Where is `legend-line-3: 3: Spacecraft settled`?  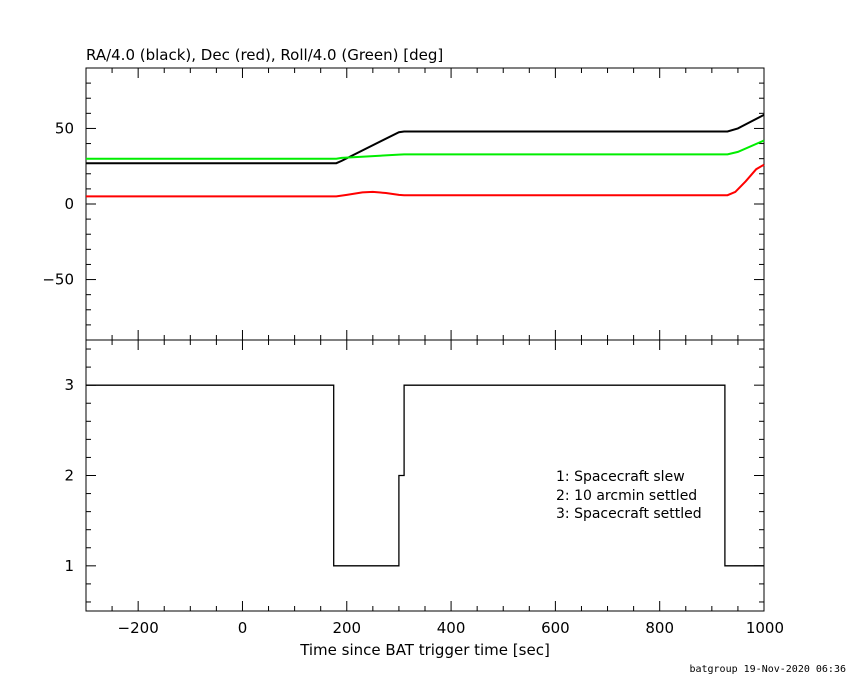 legend-line-3: 3: Spacecraft settled is located at coordinates (629, 514).